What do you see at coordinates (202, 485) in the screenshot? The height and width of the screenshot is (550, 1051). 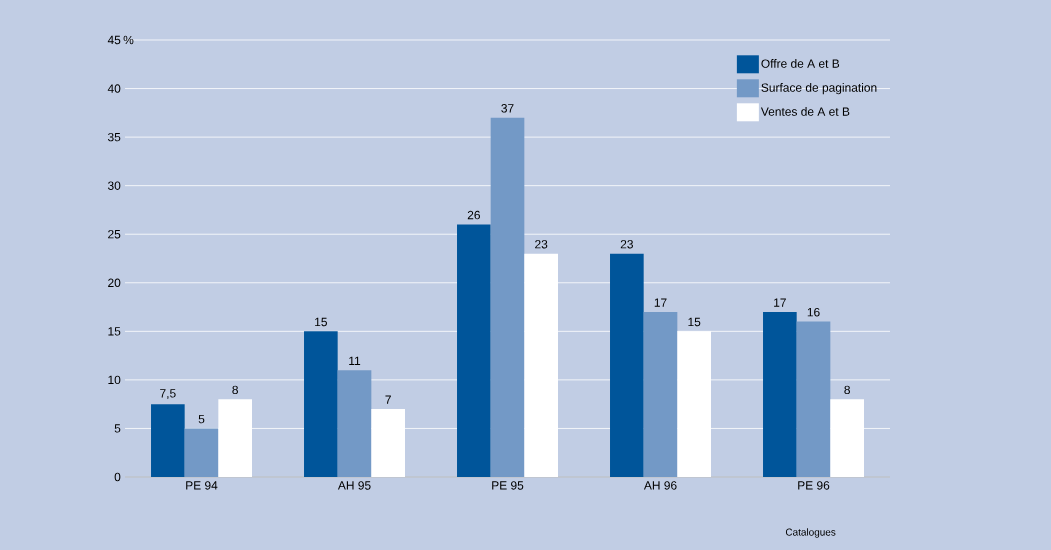 I see `x-tick-label: PE 94` at bounding box center [202, 485].